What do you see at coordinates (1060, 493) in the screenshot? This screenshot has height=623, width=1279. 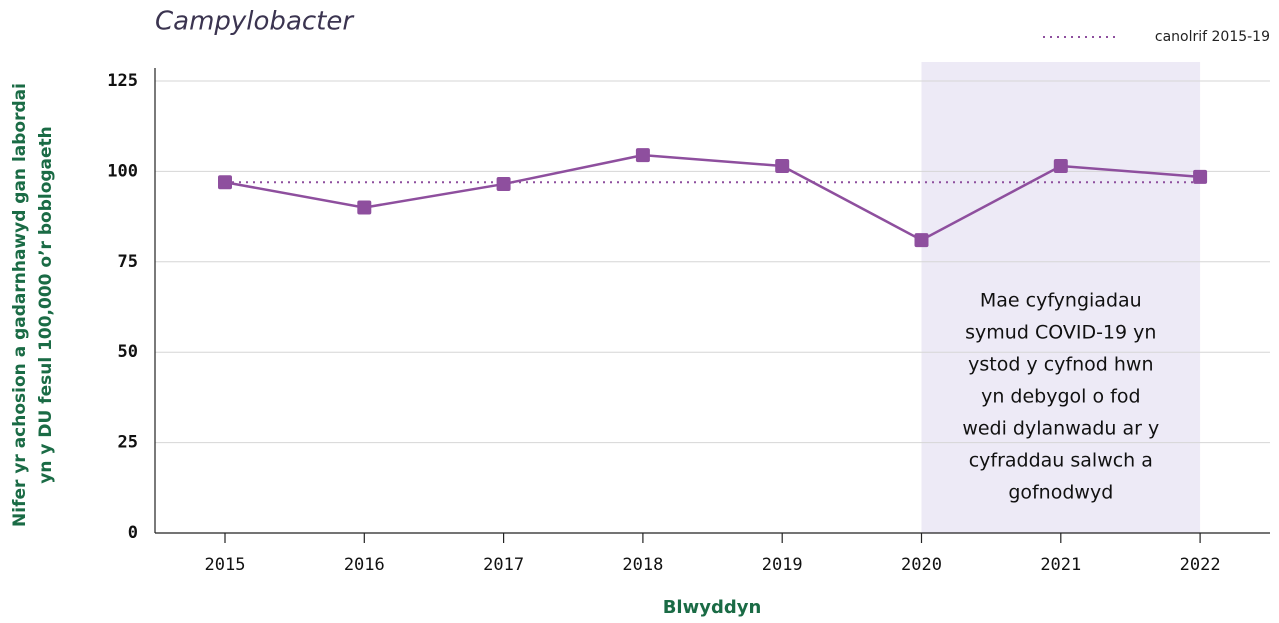 I see `annotation-line: gofnodwyd` at bounding box center [1060, 493].